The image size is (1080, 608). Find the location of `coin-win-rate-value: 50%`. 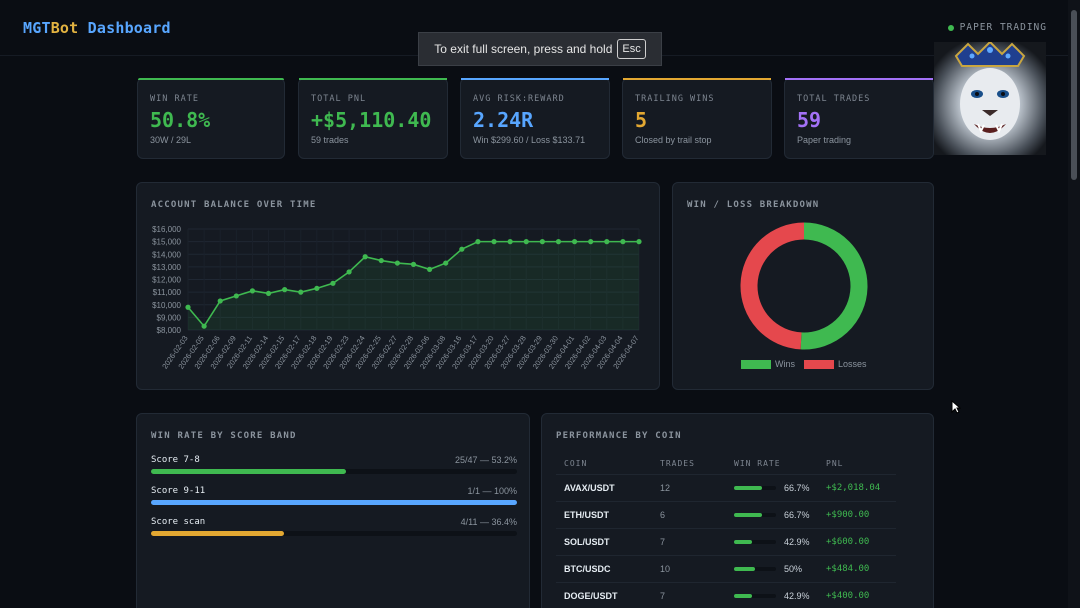

coin-win-rate-value: 50% is located at coordinates (793, 568).